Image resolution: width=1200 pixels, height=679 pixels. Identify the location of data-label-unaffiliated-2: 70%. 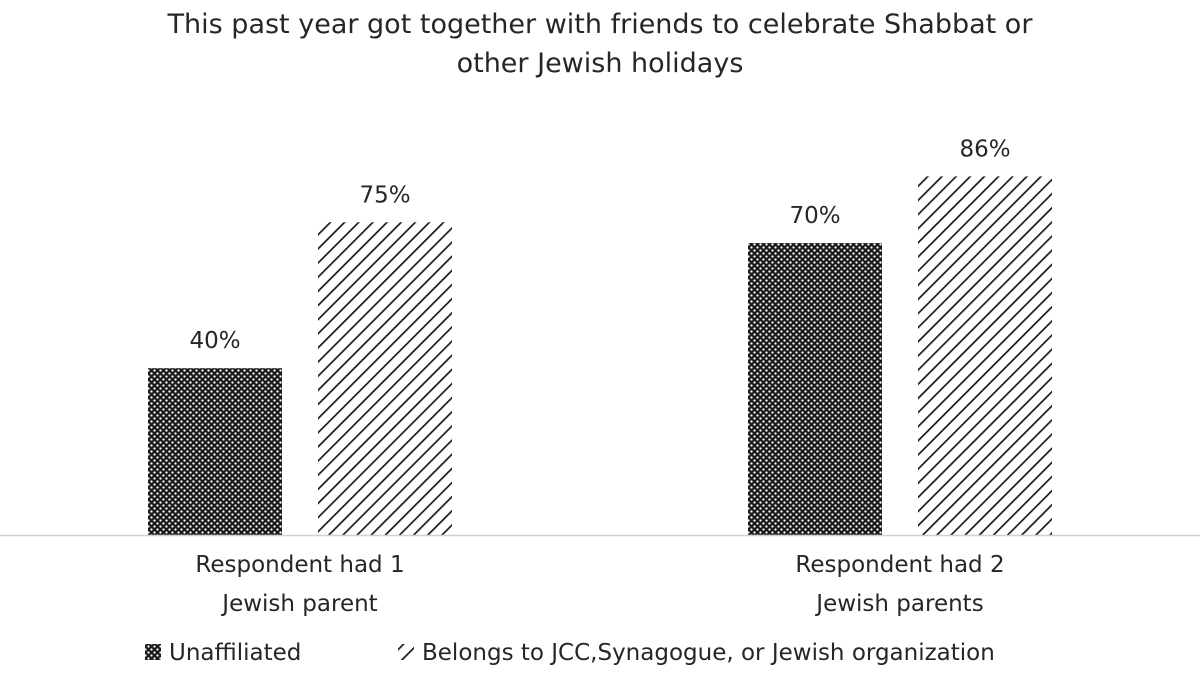
(814, 216).